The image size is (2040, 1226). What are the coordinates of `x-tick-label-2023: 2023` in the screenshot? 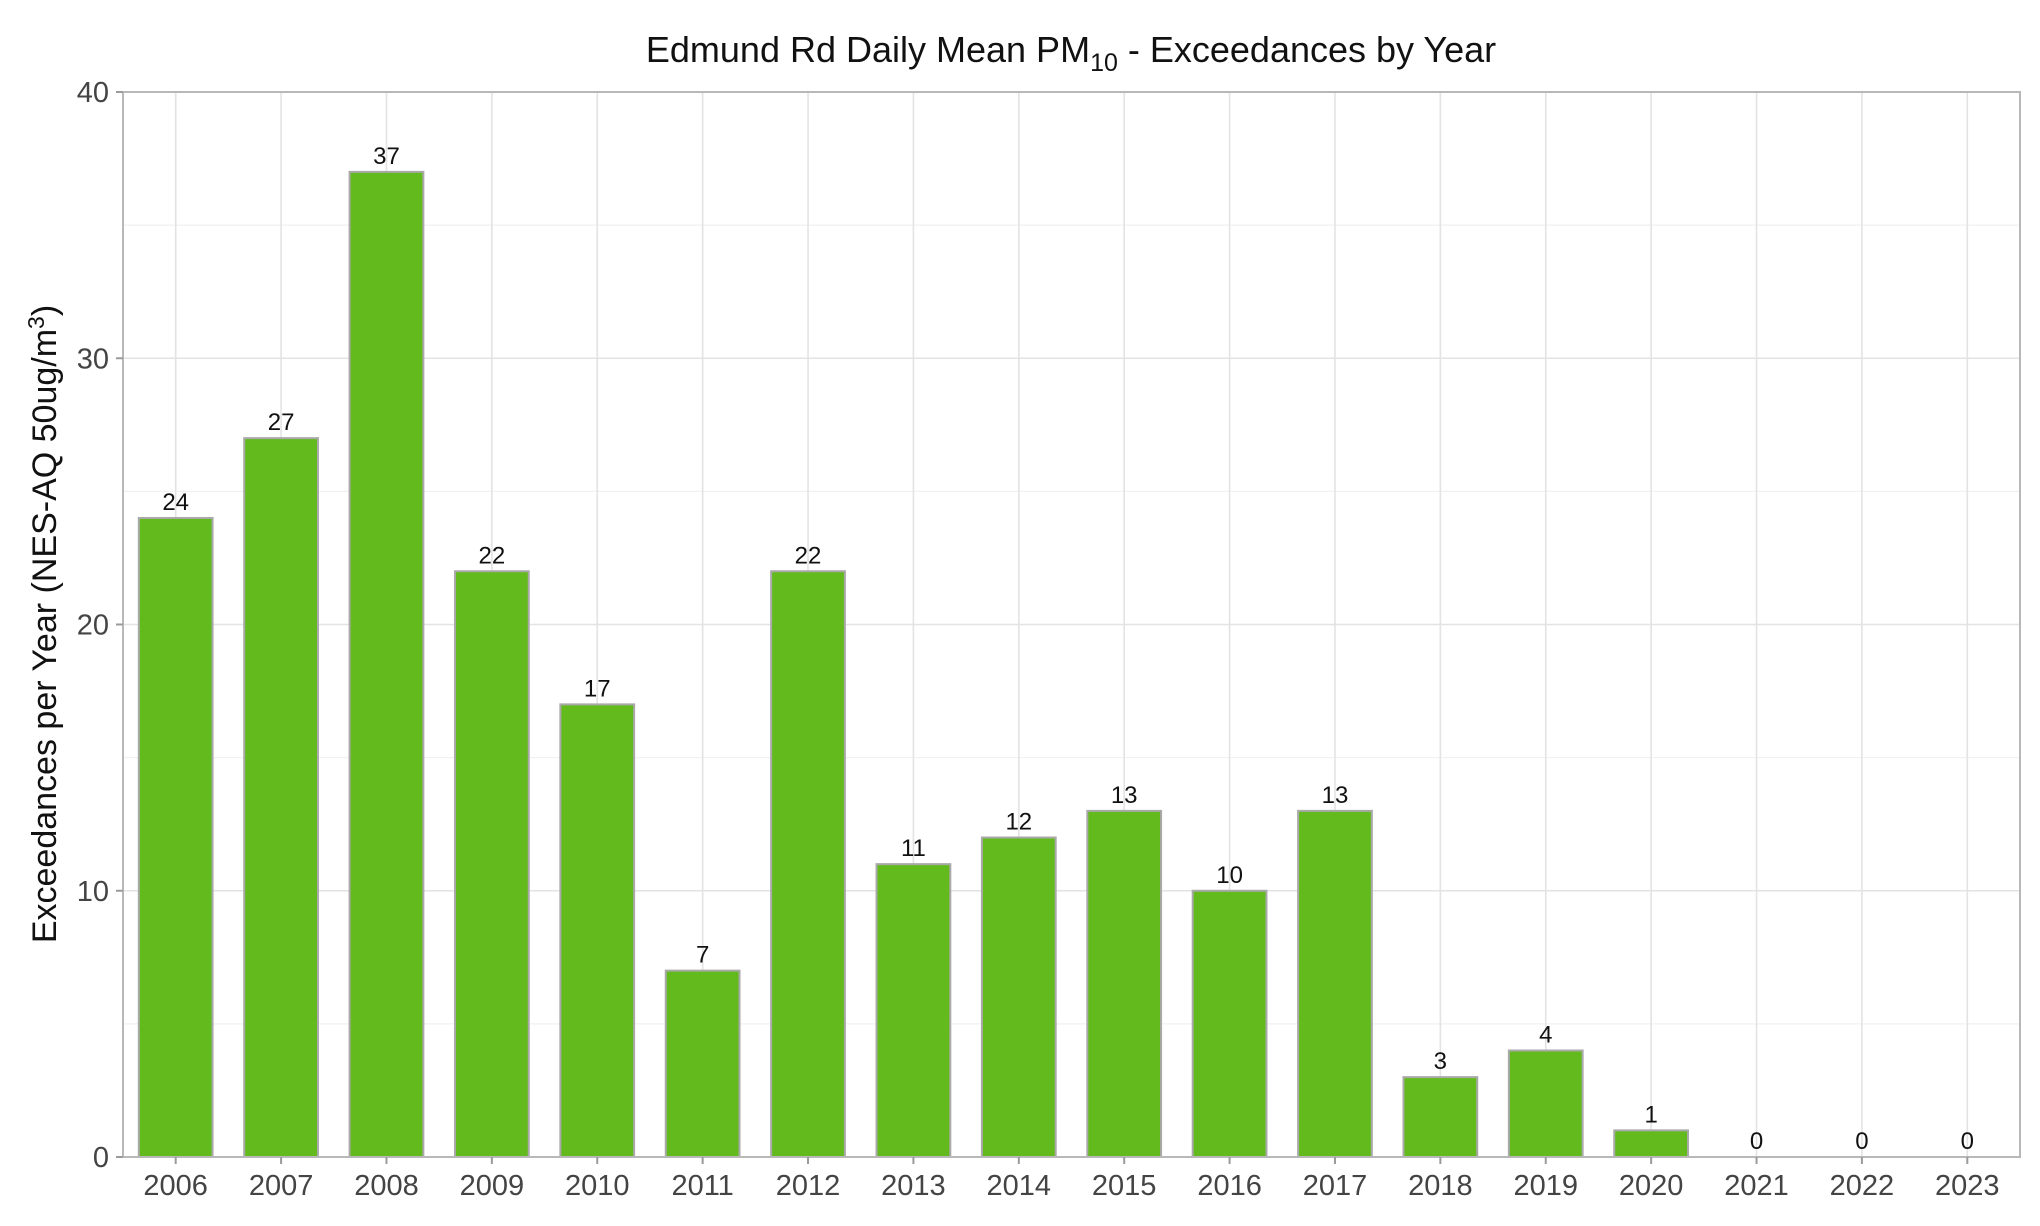 It's located at (1967, 1186).